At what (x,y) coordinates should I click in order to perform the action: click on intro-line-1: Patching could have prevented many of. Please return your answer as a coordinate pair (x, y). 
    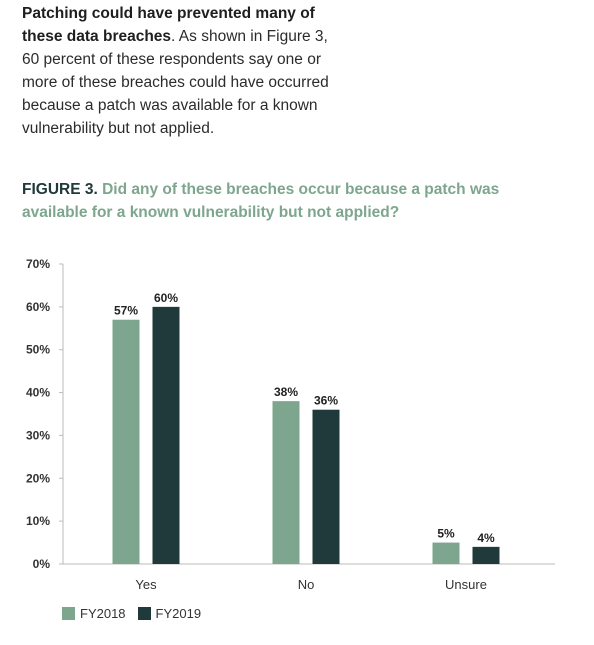
    Looking at the image, I should click on (302, 13).